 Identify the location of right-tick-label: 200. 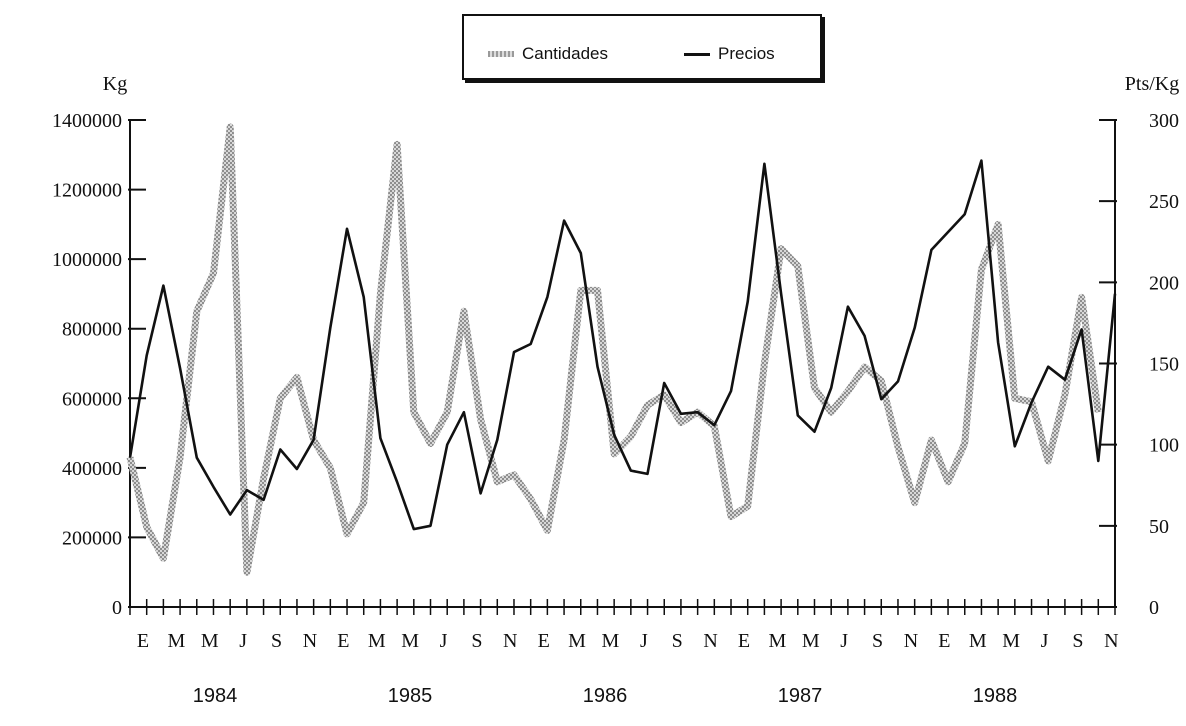
(1164, 283).